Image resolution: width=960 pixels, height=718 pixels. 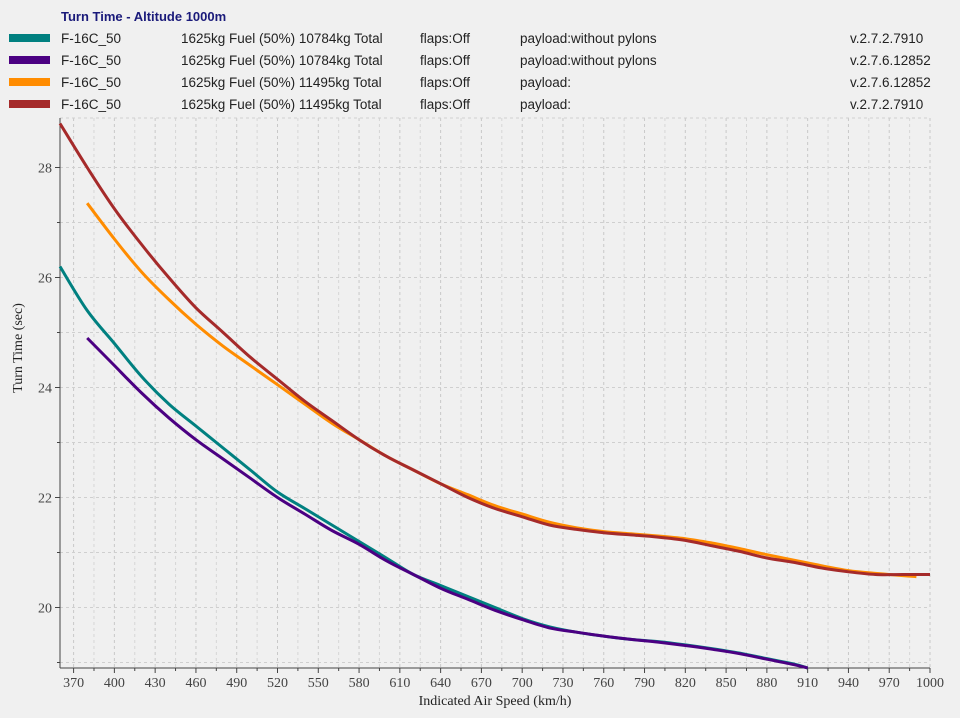 I want to click on x-tick-label: 520, so click(x=277, y=683).